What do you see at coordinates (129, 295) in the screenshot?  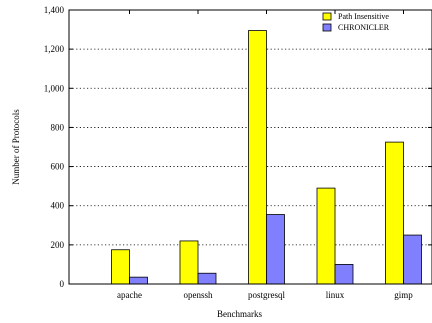 I see `x-tick-label: apache` at bounding box center [129, 295].